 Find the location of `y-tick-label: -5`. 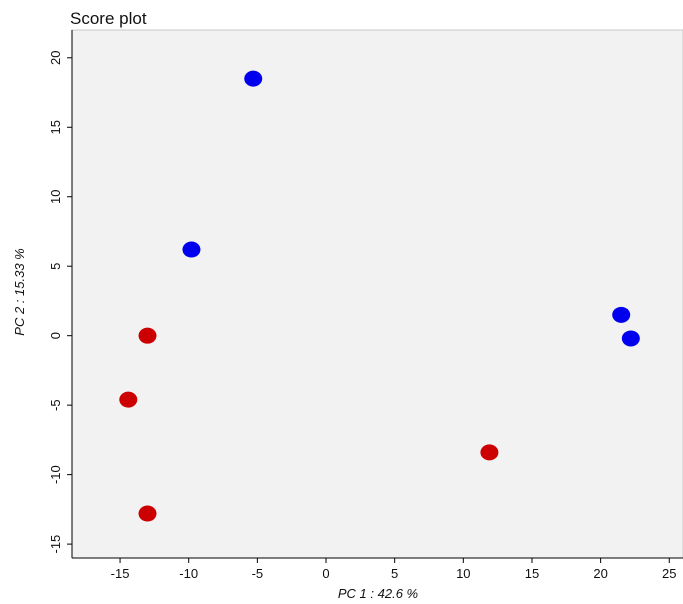

y-tick-label: -5 is located at coordinates (55, 405).